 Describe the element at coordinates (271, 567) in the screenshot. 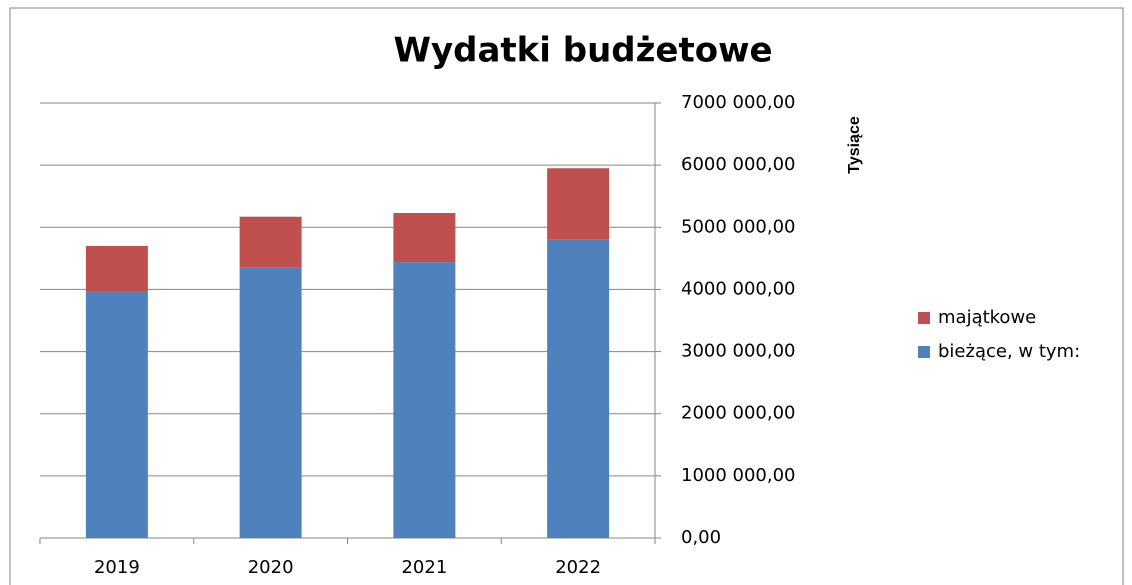

I see `x-tick-label: 2020` at that location.